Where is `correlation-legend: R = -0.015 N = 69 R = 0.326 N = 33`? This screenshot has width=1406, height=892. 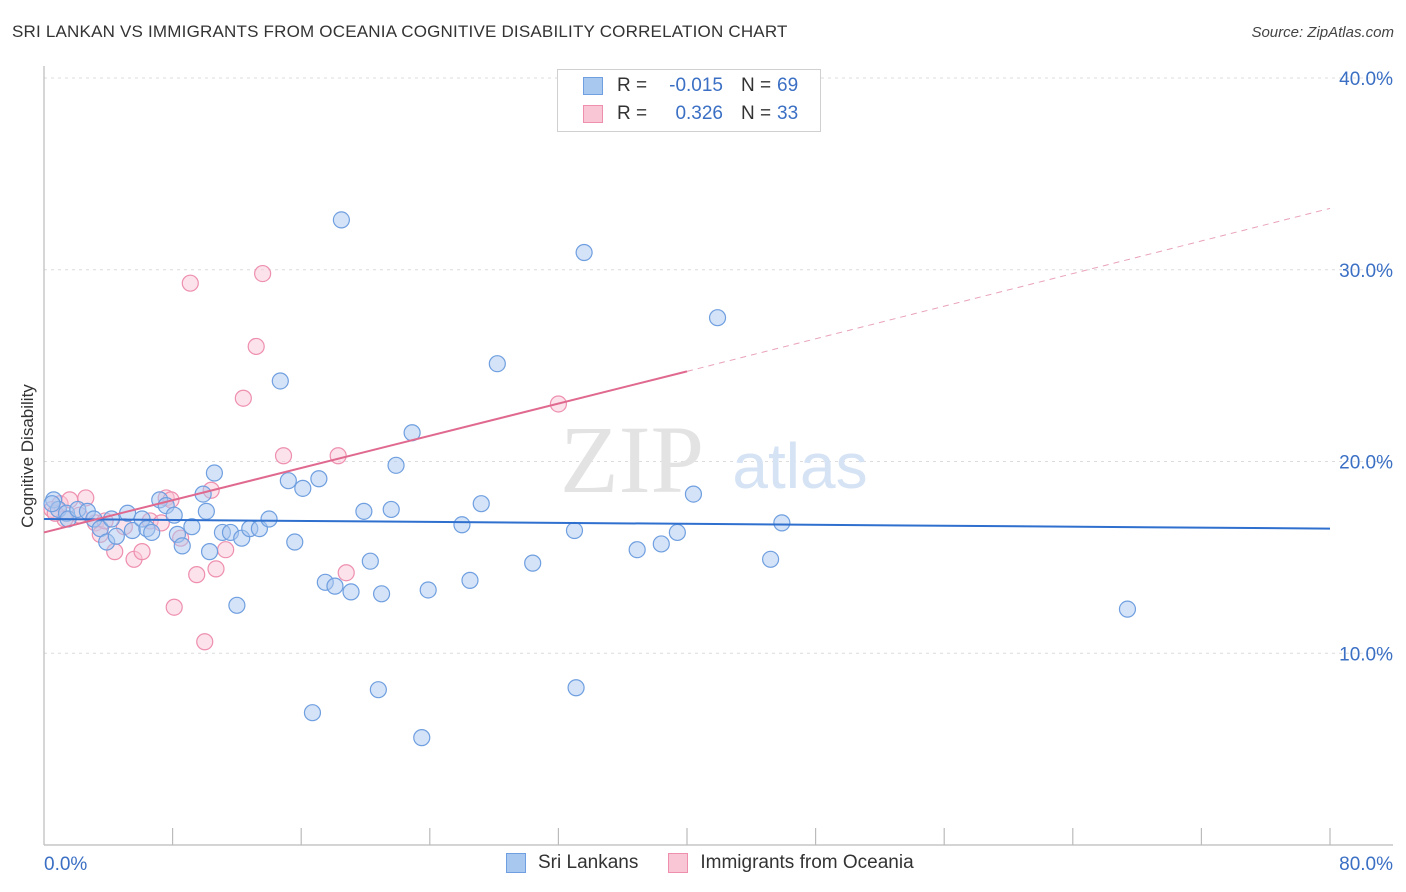 correlation-legend: R = -0.015 N = 69 R = 0.326 N = 33 is located at coordinates (689, 100).